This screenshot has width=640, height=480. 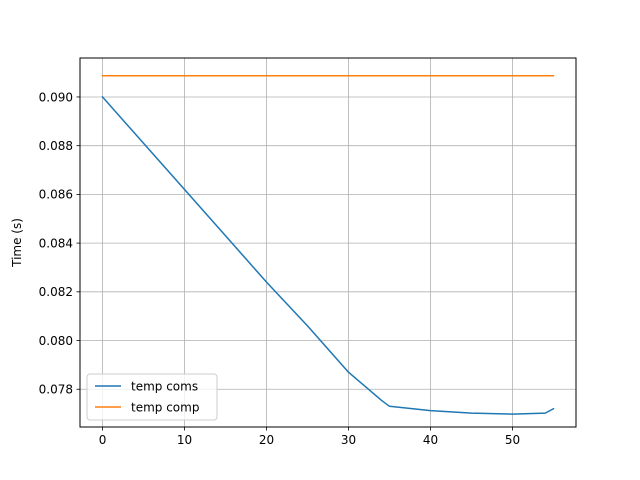 I want to click on y-tick-label: 0.088, so click(x=56, y=146).